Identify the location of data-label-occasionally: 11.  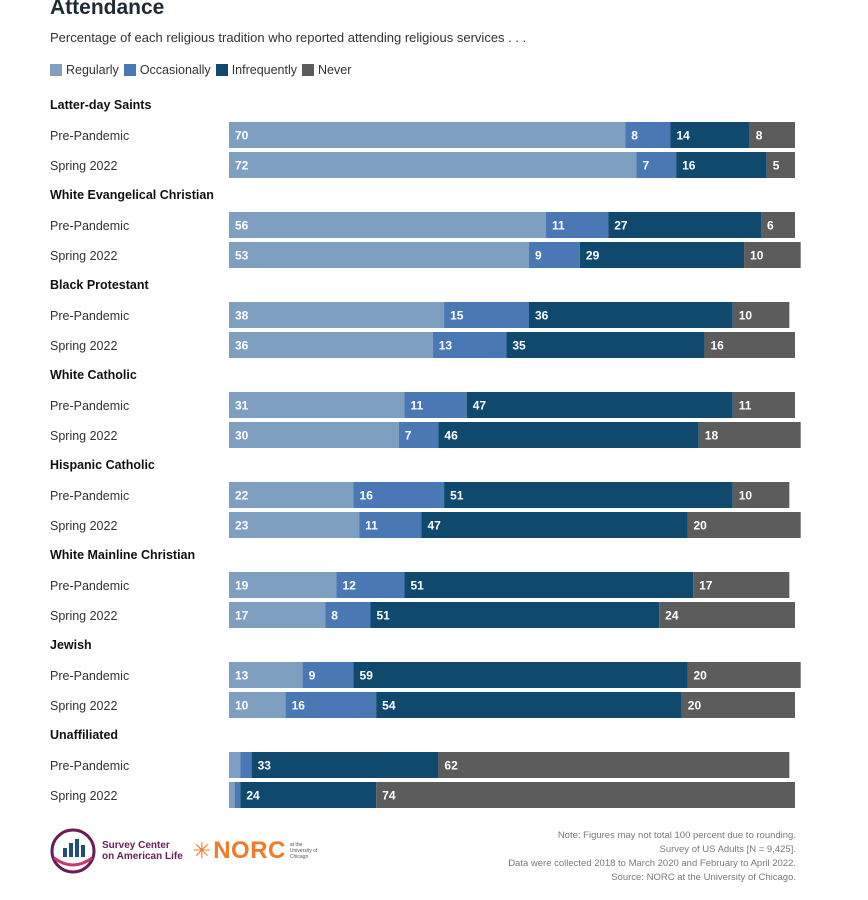
(558, 226).